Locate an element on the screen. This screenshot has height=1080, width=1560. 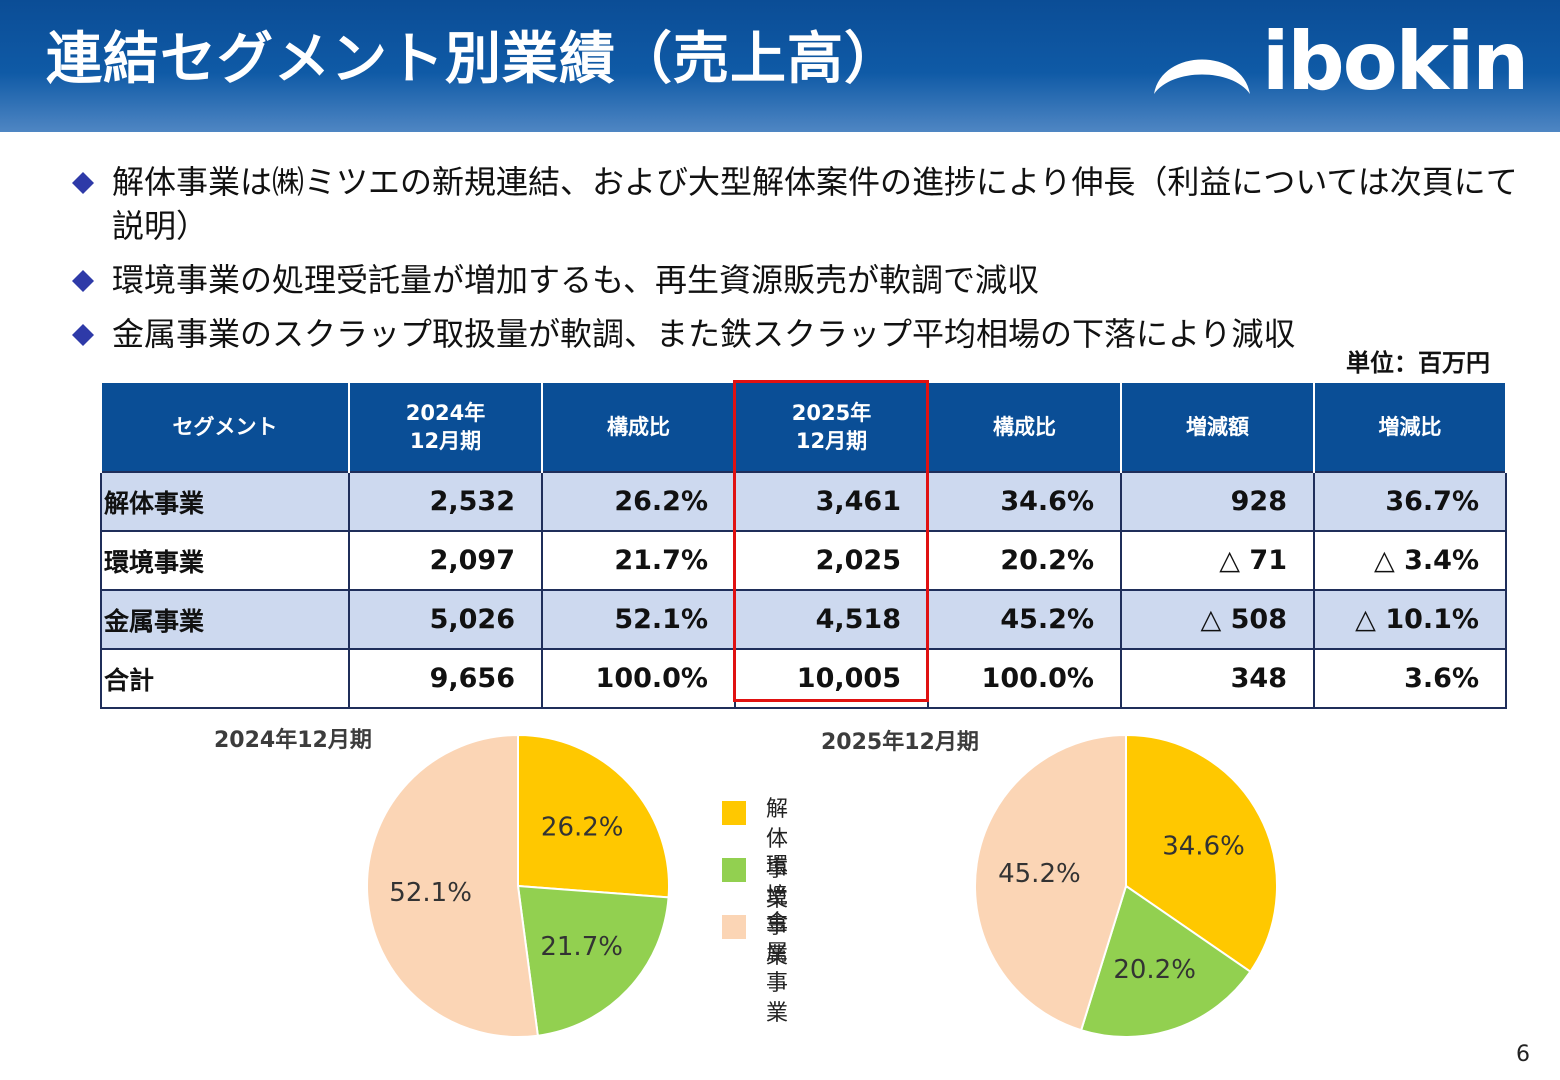
pie-chart-2024: 26.2% 21.7% 52.1% is located at coordinates (518, 885).